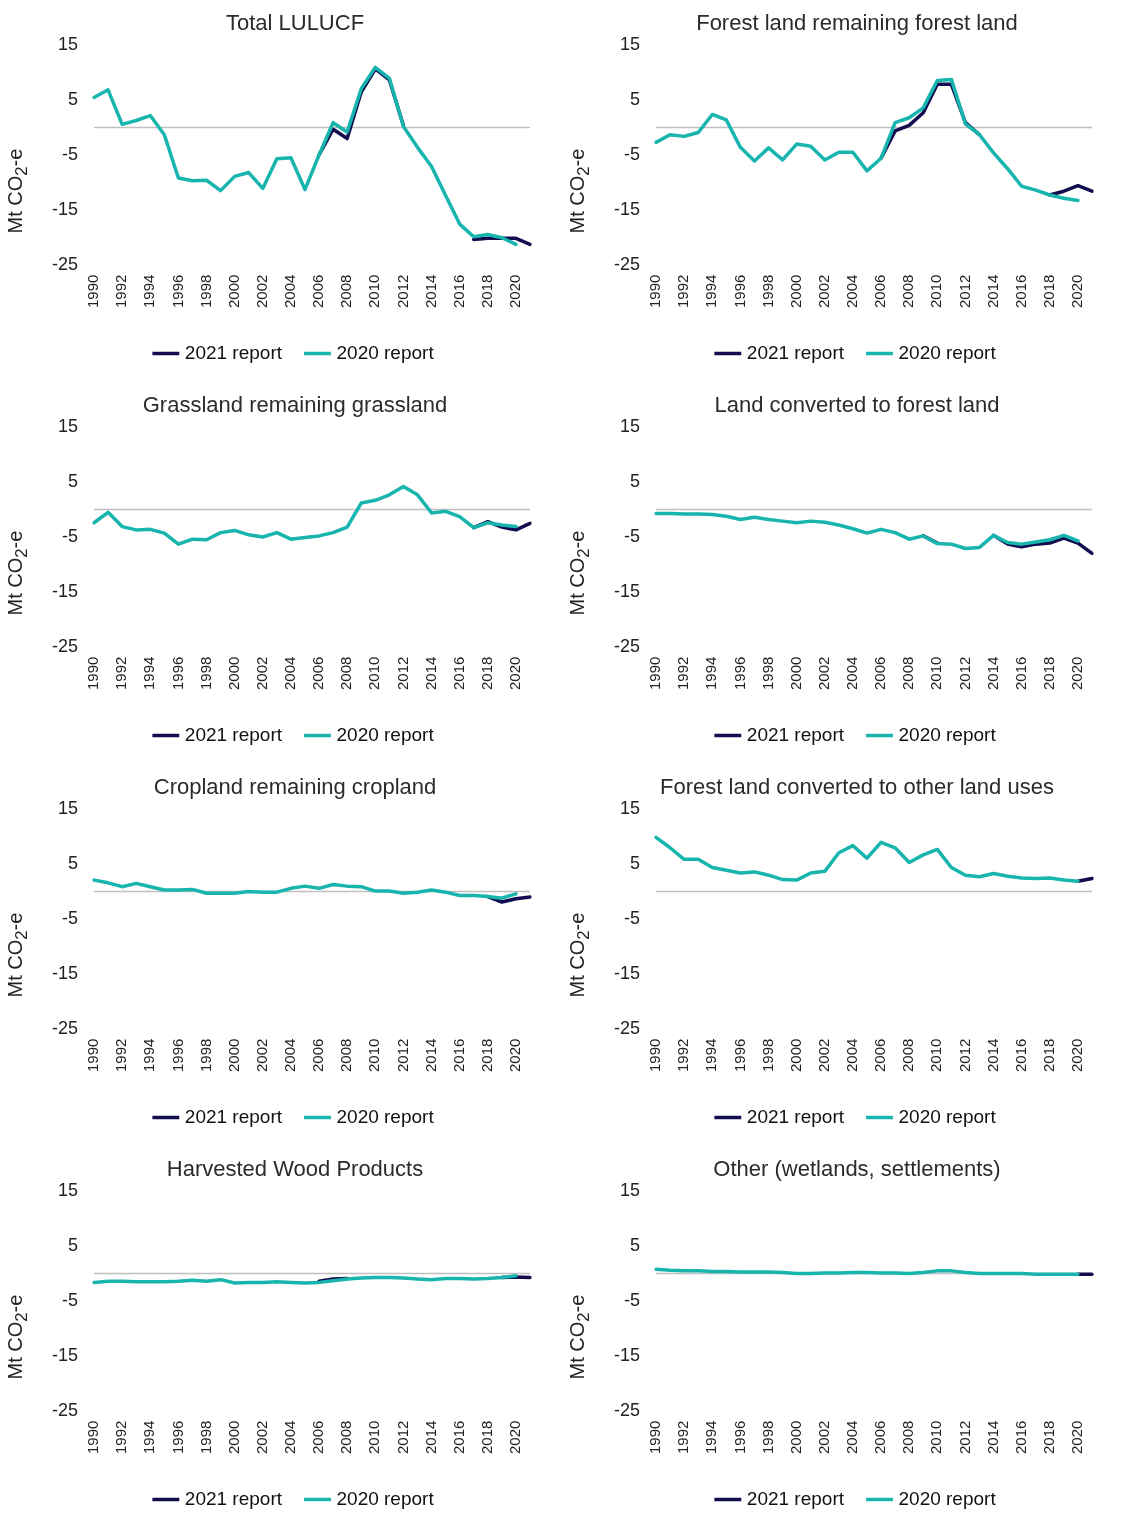  What do you see at coordinates (992, 1437) in the screenshot?
I see `x-tick-label: 2014` at bounding box center [992, 1437].